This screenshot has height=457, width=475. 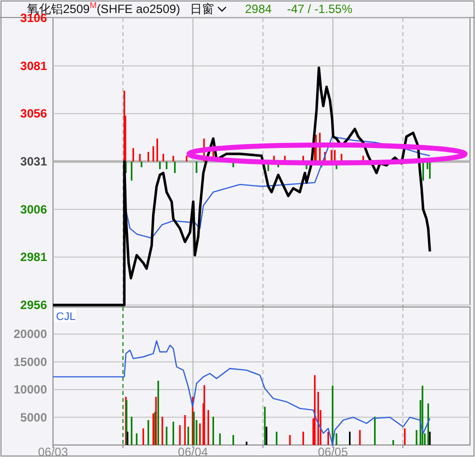 What do you see at coordinates (193, 451) in the screenshot?
I see `x-tick-label: 06/04` at bounding box center [193, 451].